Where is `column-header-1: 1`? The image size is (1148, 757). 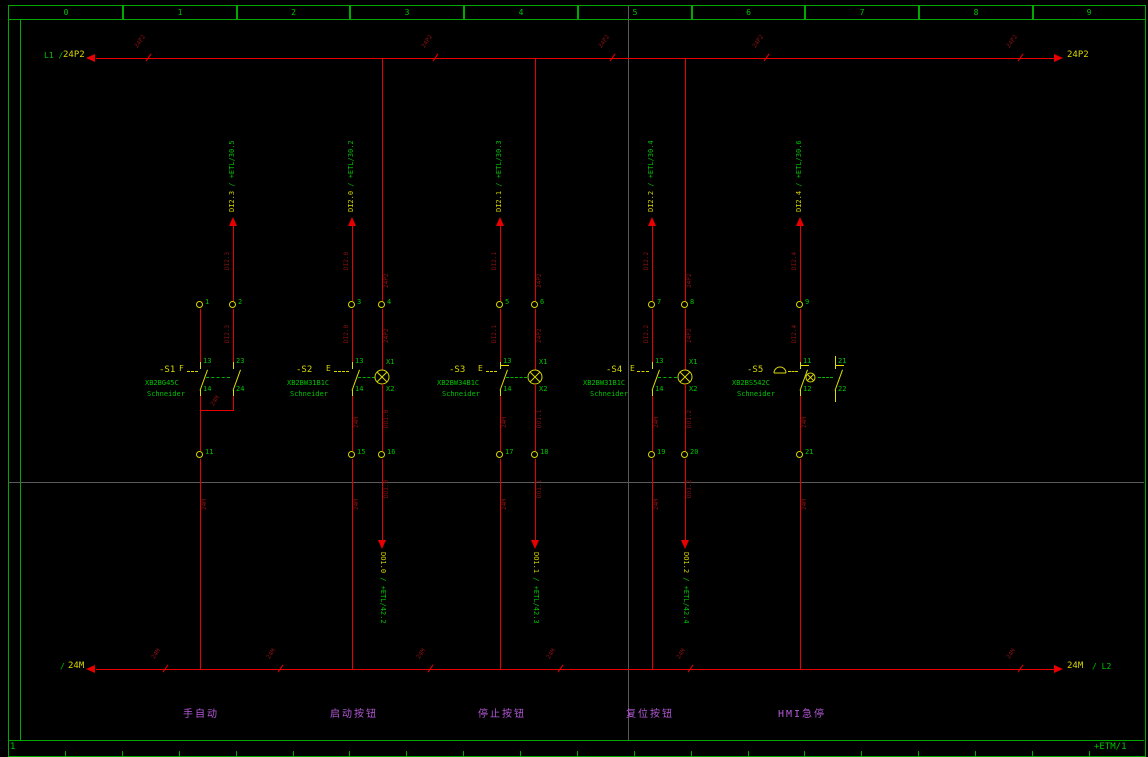 column-header-1: 1 is located at coordinates (180, 12).